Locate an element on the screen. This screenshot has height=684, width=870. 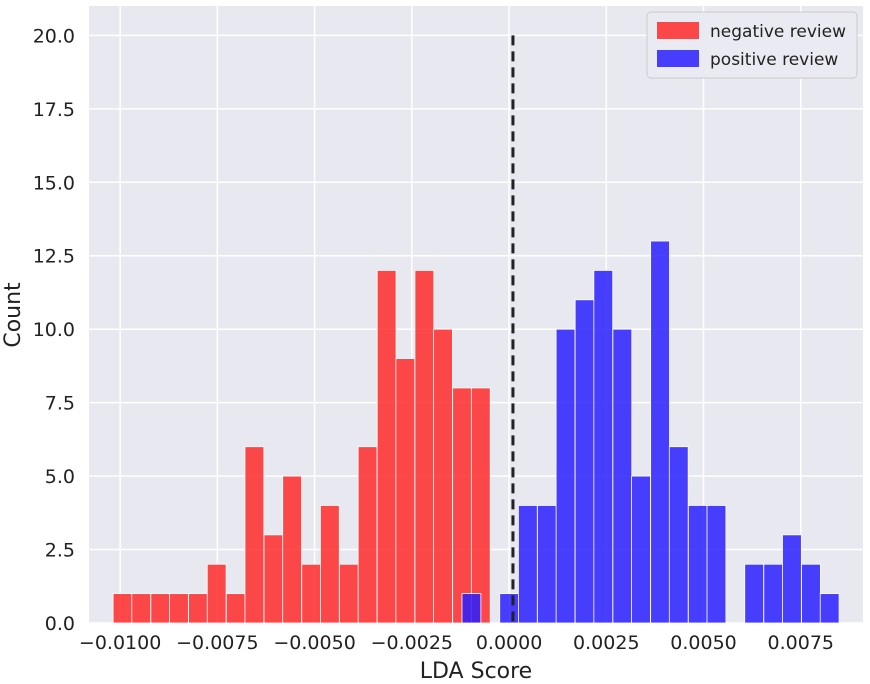
x-tick-label: 0.0050 is located at coordinates (703, 643).